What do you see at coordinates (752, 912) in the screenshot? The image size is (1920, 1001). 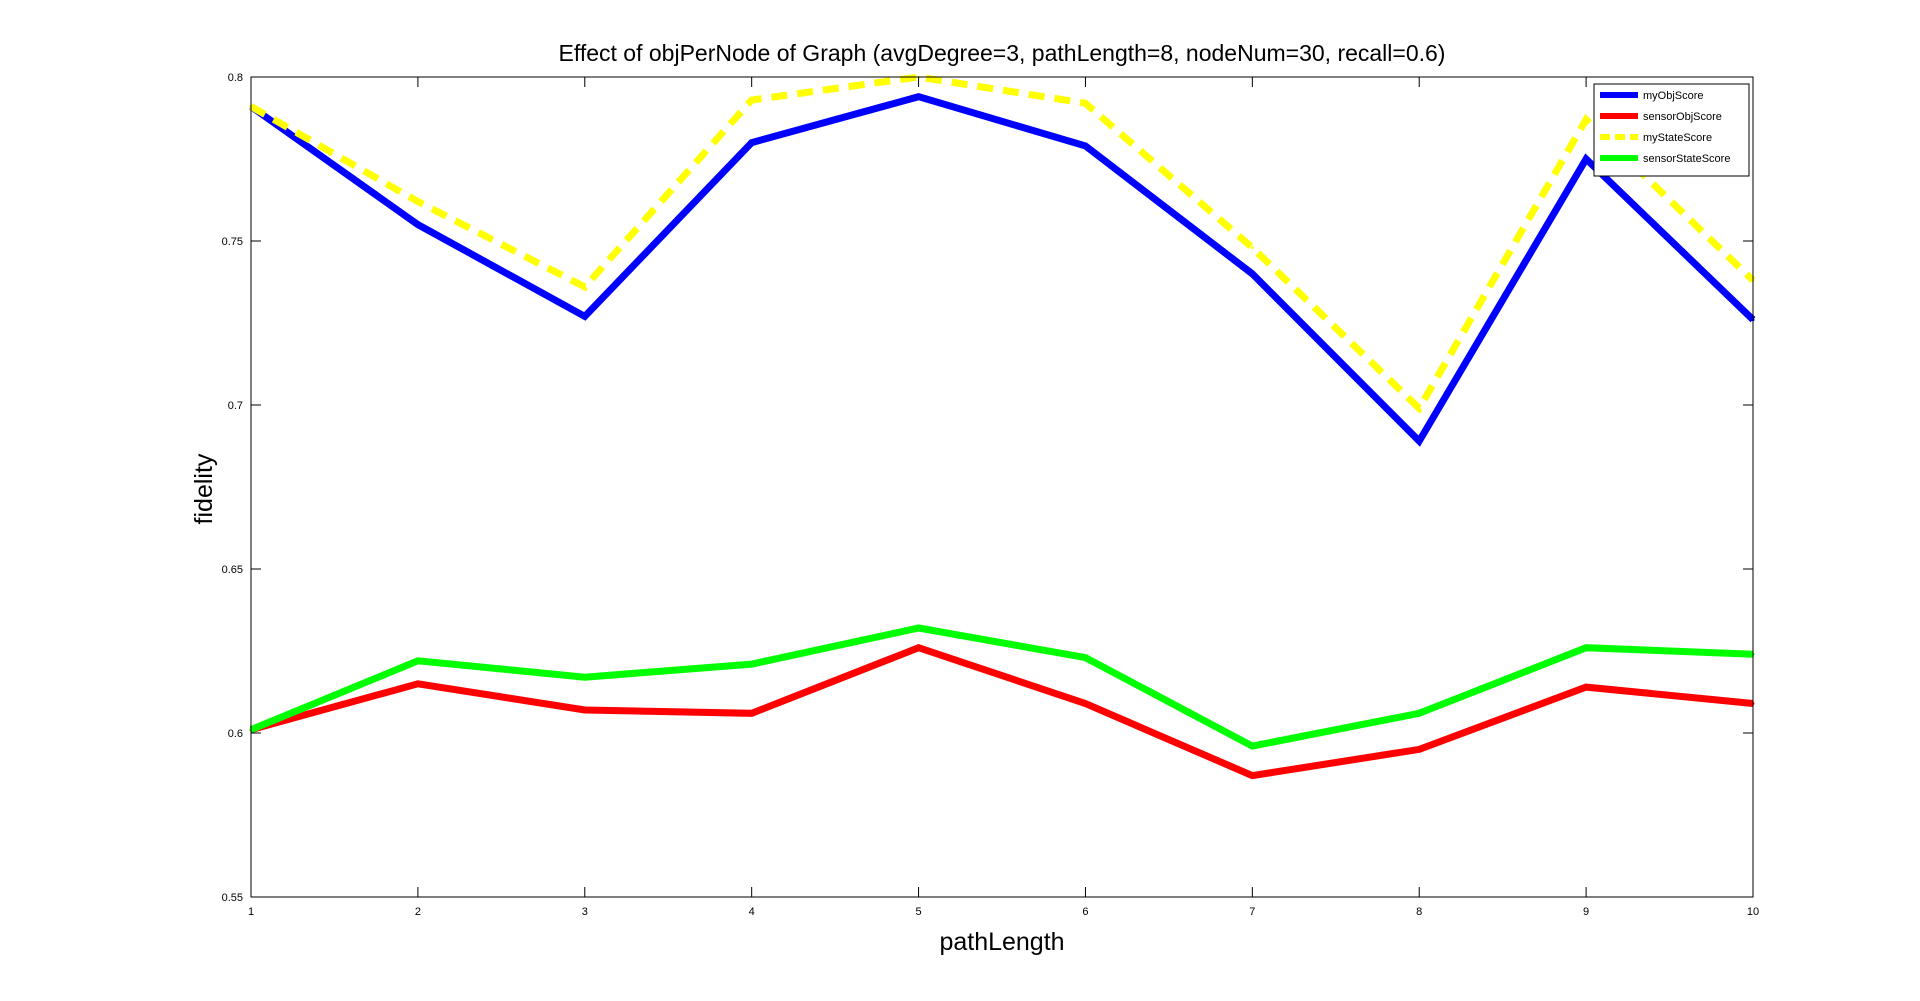 I see `x-tick-label: 4` at bounding box center [752, 912].